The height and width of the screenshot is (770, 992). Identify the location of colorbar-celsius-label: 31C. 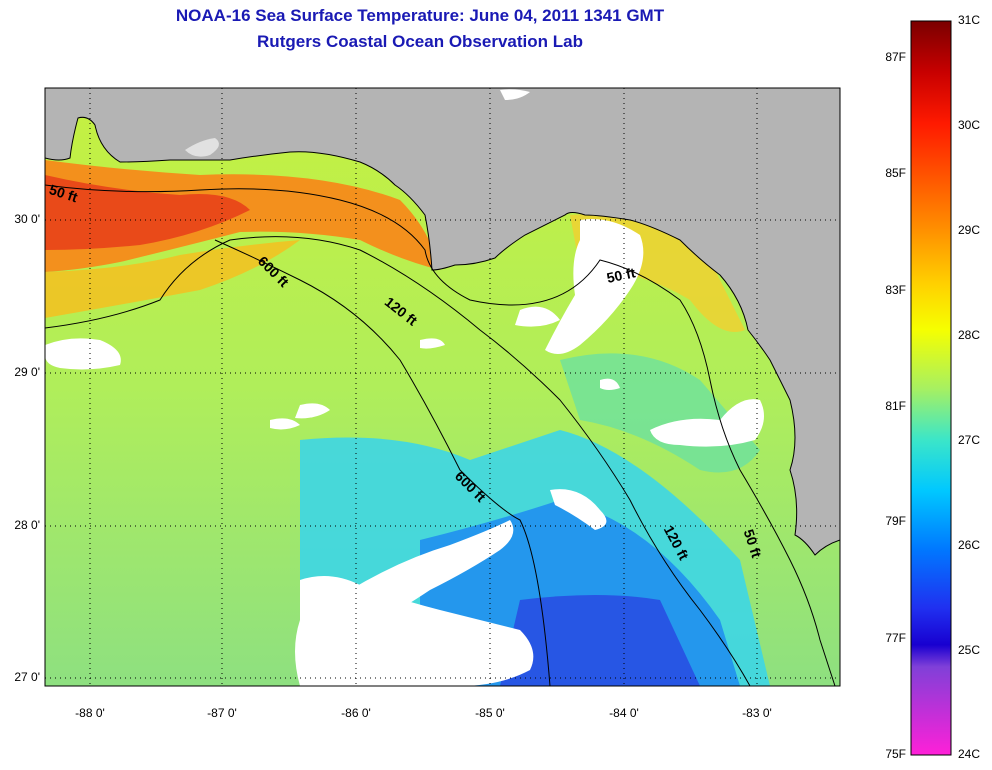
(969, 20).